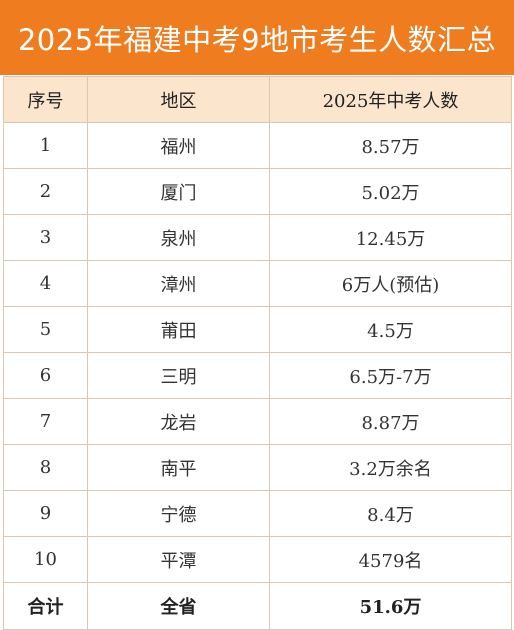 The image size is (514, 630). What do you see at coordinates (45, 329) in the screenshot?
I see `row-index: 5` at bounding box center [45, 329].